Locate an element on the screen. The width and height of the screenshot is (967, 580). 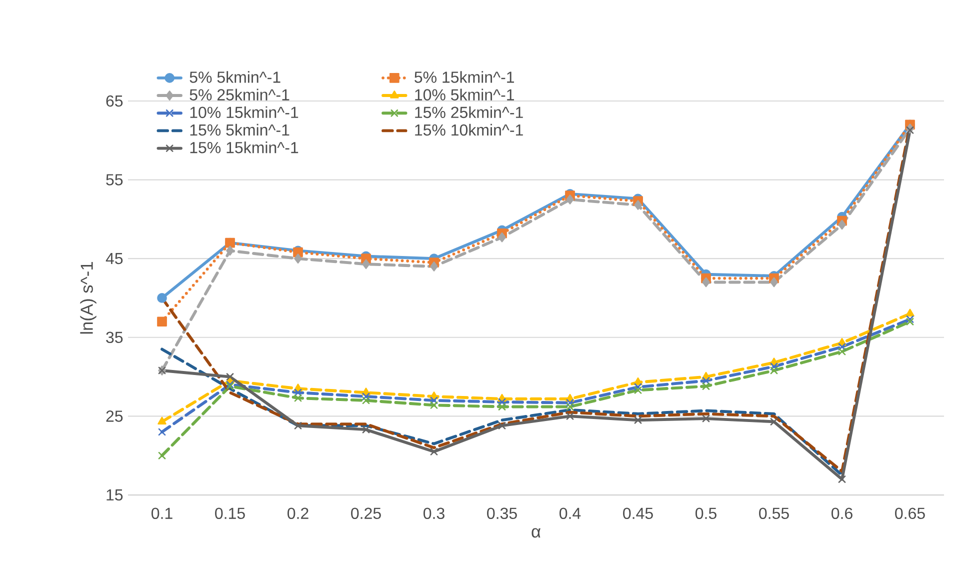
legend-label: 10% 5kmin^-1 is located at coordinates (464, 94).